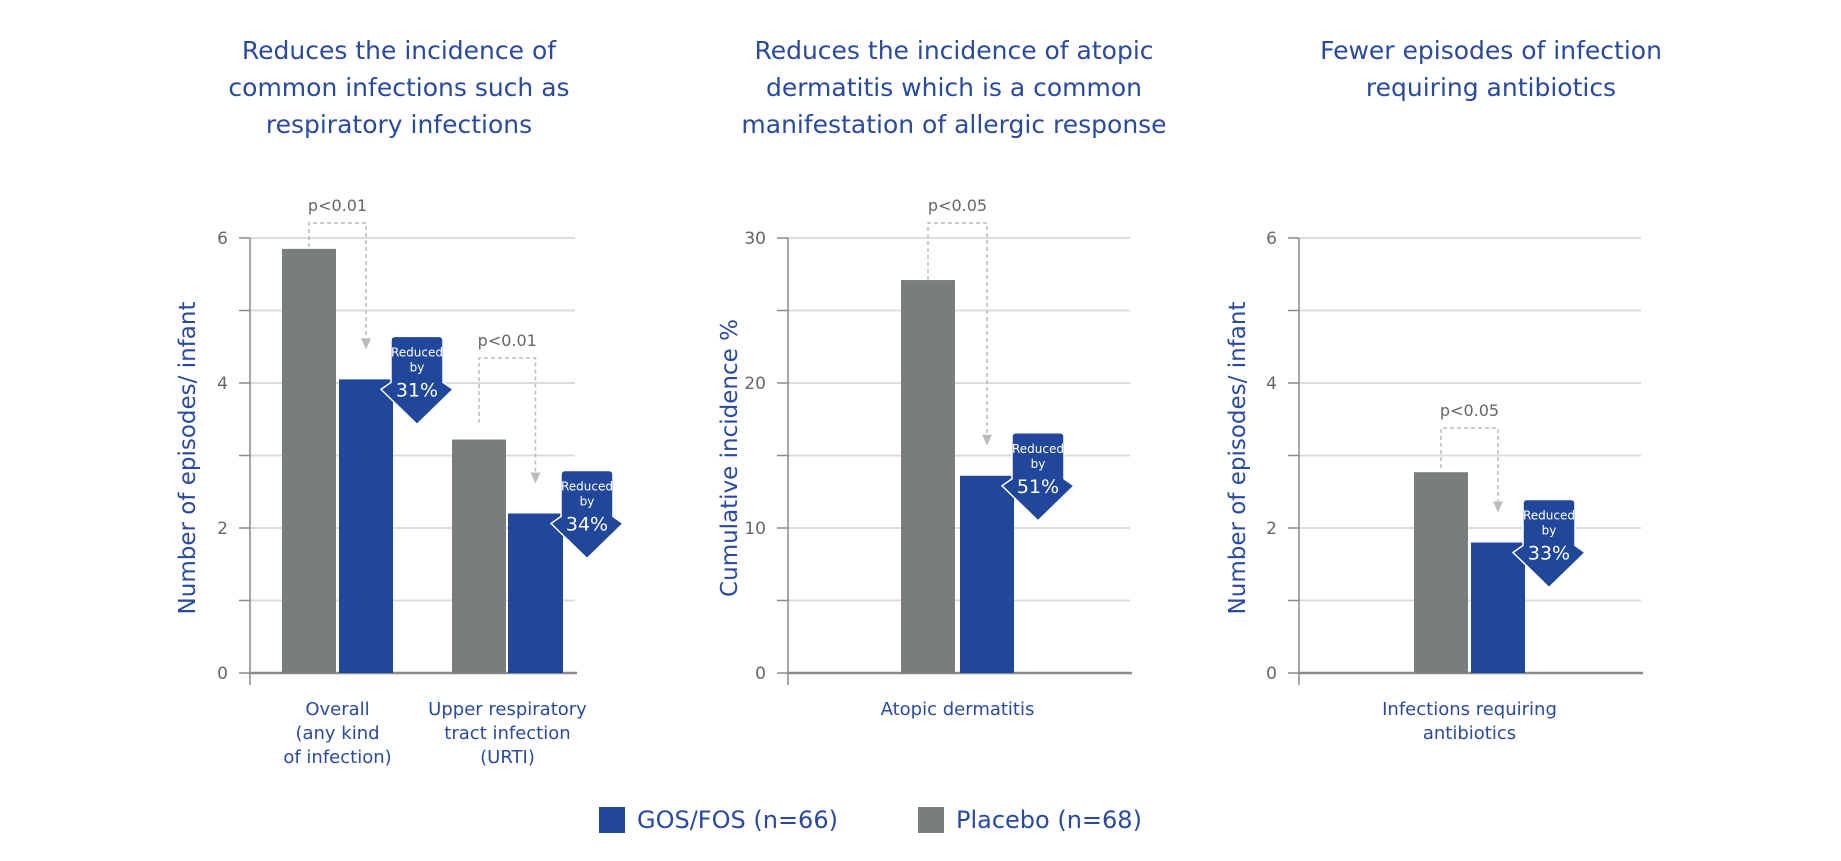  Describe the element at coordinates (507, 709) in the screenshot. I see `category-label-line: Upper respiratory` at that location.